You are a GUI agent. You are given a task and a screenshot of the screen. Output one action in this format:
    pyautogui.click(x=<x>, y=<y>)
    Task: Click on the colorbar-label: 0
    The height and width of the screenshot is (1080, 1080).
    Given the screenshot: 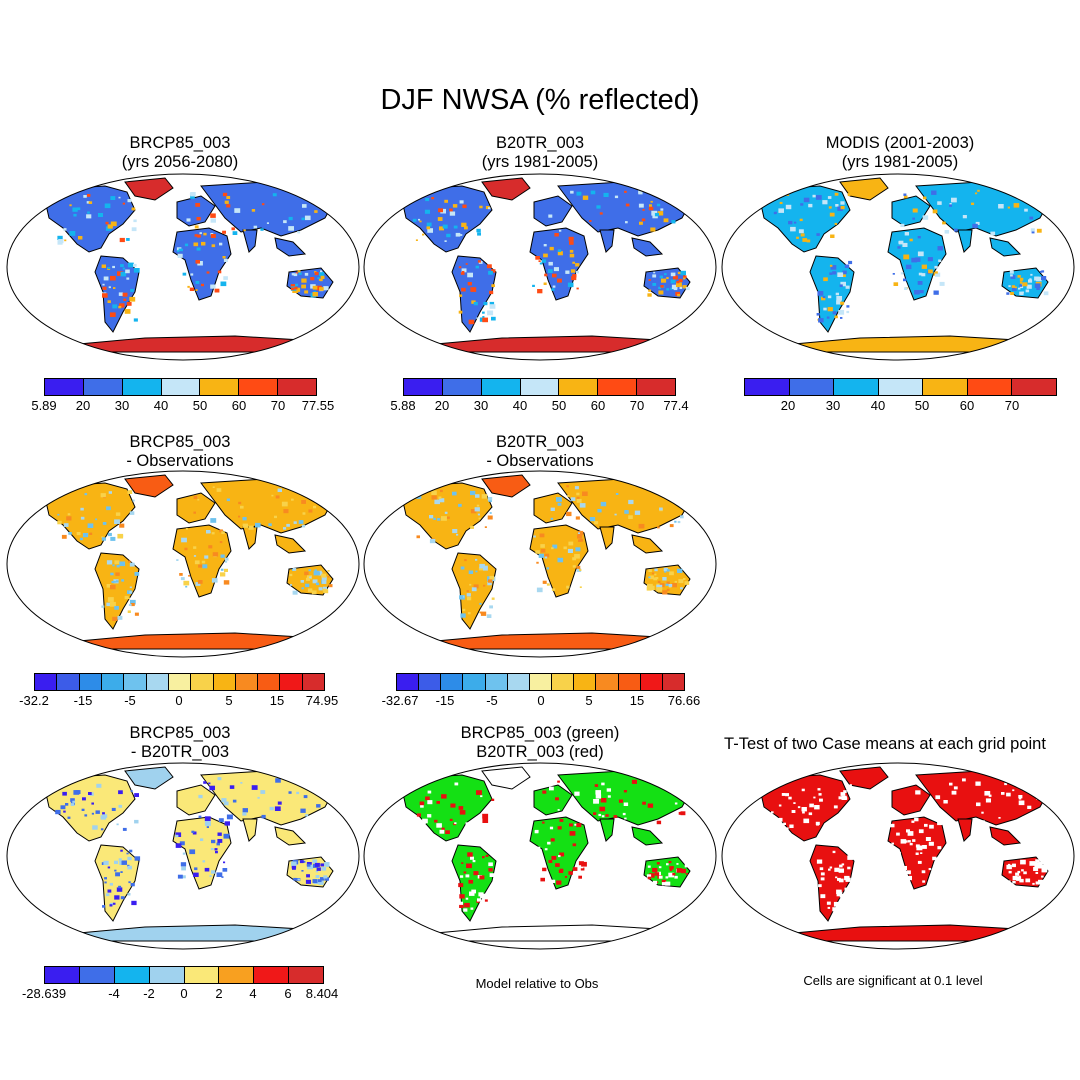 What is the action you would take?
    pyautogui.click(x=179, y=700)
    